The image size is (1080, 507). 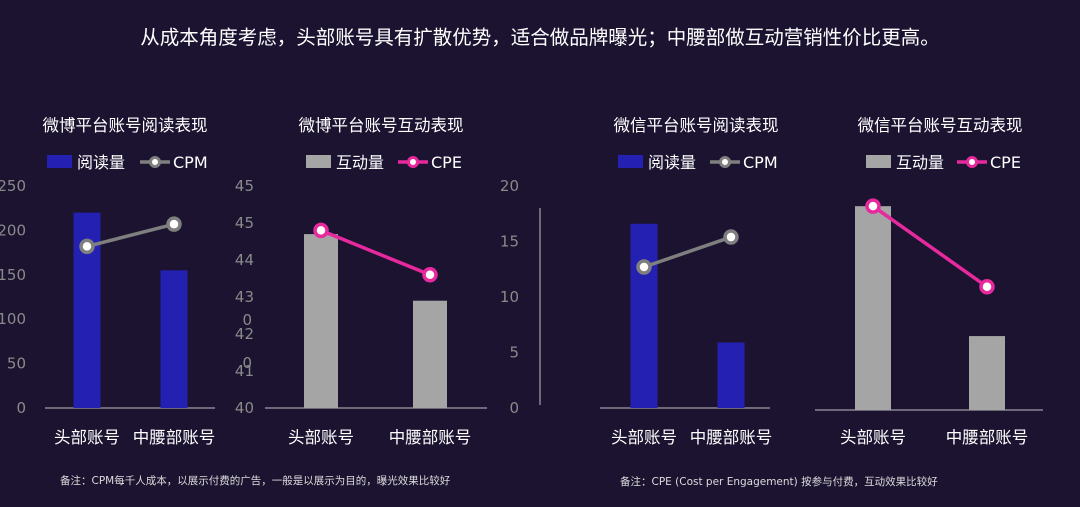 I want to click on y-tick-label: 100, so click(x=13, y=319).